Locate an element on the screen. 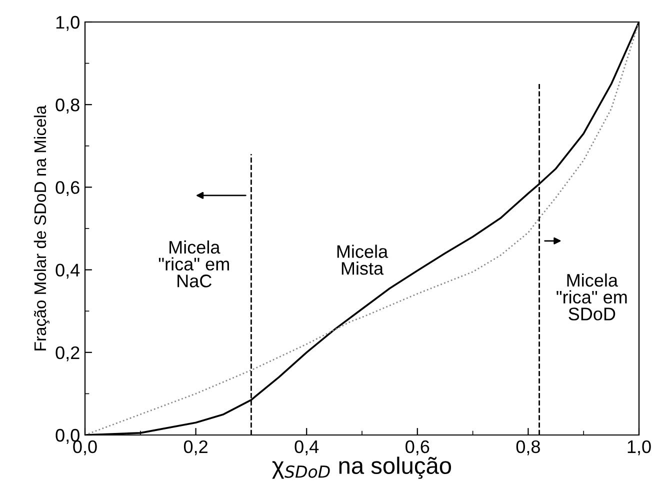  y-tick-label: 0,2 is located at coordinates (68, 354).